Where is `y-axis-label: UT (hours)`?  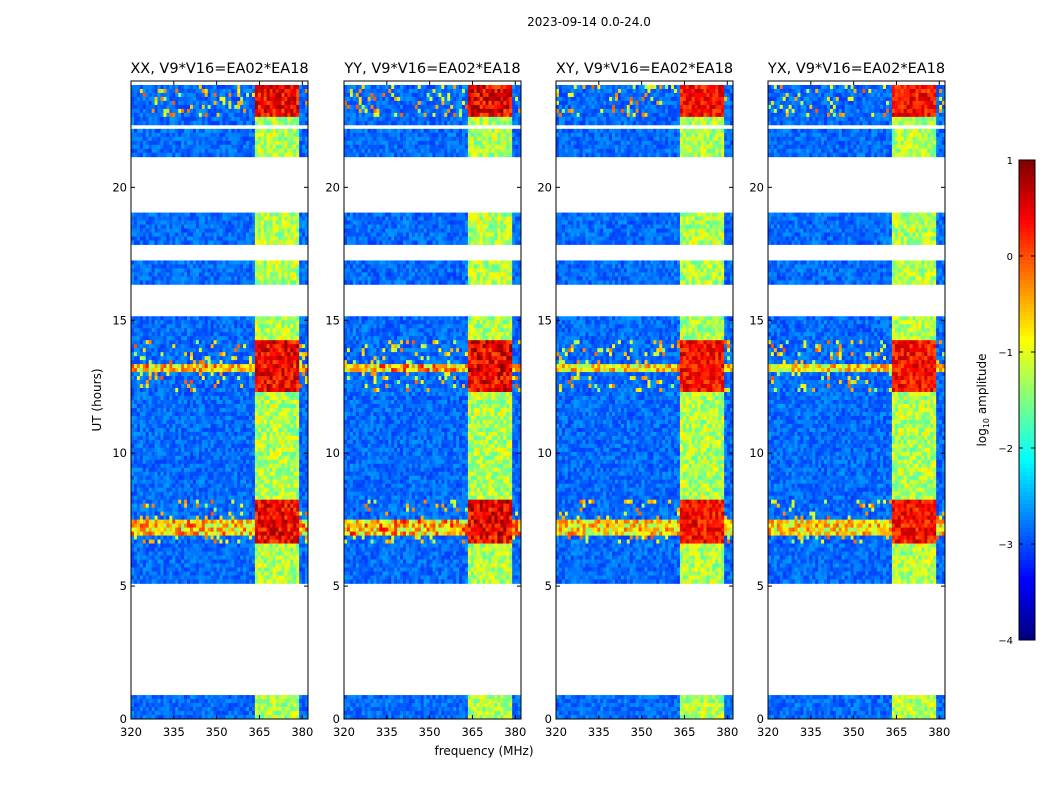
y-axis-label: UT (hours) is located at coordinates (97, 399).